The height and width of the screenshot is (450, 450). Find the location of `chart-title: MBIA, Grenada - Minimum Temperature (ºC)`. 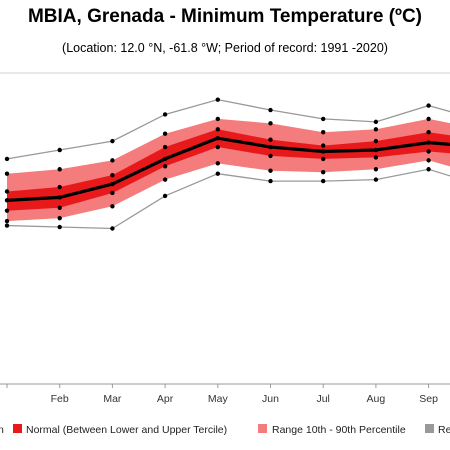

chart-title: MBIA, Grenada - Minimum Temperature (ºC) is located at coordinates (225, 16).